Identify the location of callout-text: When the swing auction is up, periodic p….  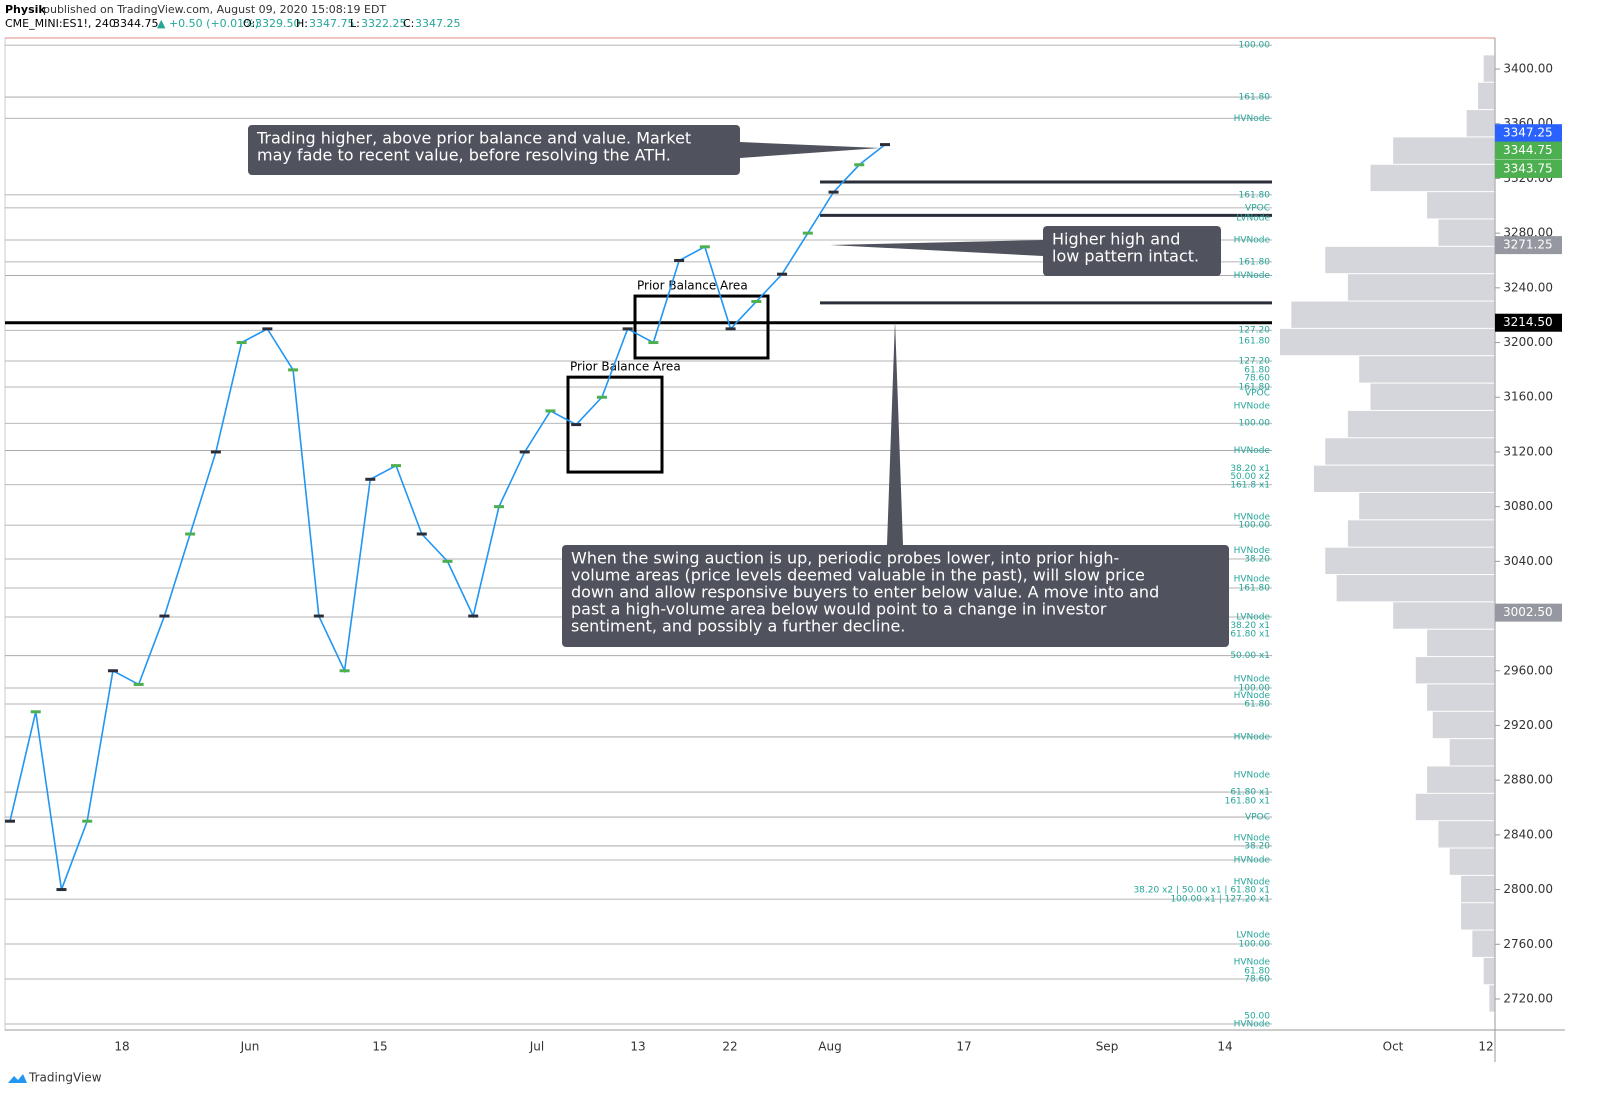
(845, 558).